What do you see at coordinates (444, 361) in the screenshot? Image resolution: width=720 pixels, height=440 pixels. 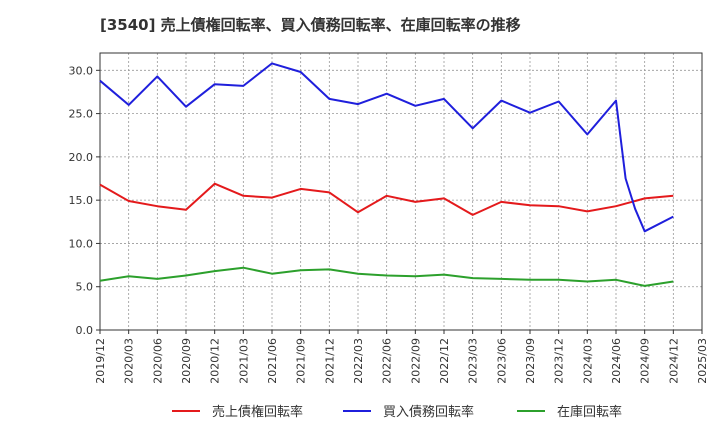 I see `x-tick-label: 2022/12` at bounding box center [444, 361].